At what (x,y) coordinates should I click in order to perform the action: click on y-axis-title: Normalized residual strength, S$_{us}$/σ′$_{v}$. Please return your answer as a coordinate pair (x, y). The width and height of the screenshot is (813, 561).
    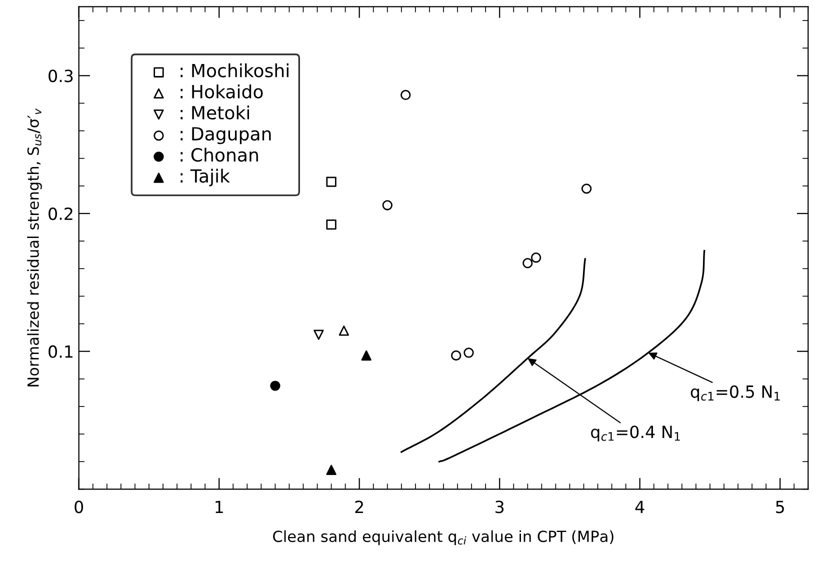
    Looking at the image, I should click on (34, 247).